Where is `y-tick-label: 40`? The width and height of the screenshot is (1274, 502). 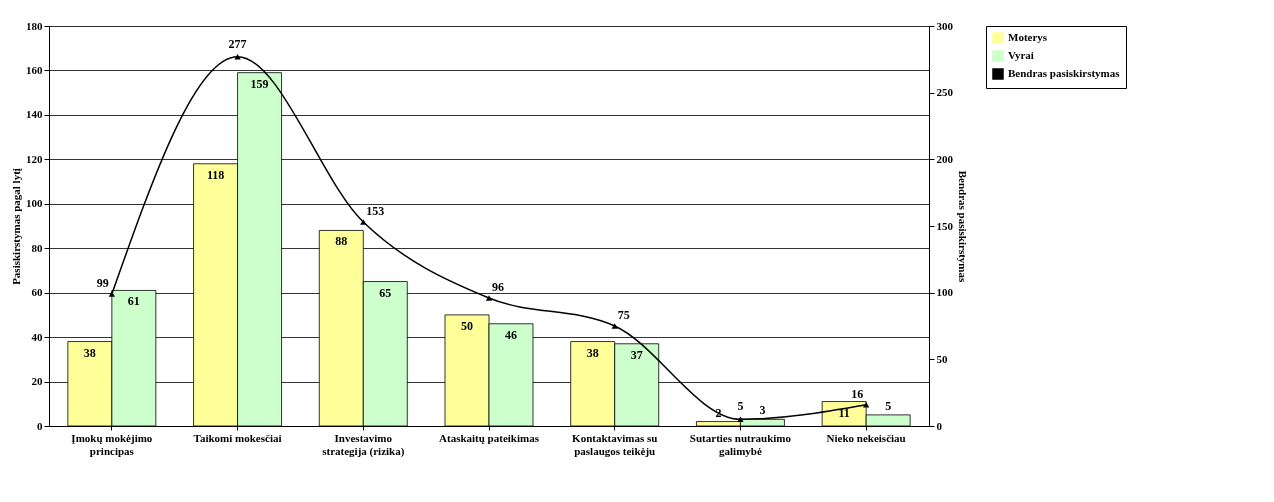
y-tick-label: 40 is located at coordinates (37, 336).